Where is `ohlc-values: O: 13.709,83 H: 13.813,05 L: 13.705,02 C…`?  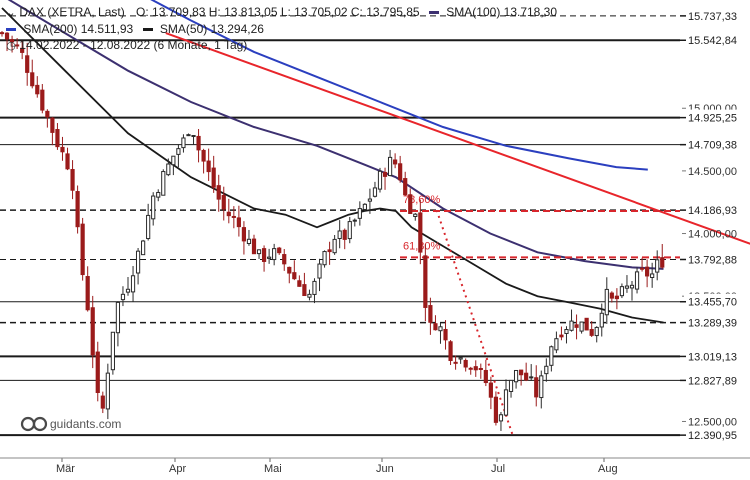
ohlc-values: O: 13.709,83 H: 13.813,05 L: 13.705,02 C… is located at coordinates (278, 12).